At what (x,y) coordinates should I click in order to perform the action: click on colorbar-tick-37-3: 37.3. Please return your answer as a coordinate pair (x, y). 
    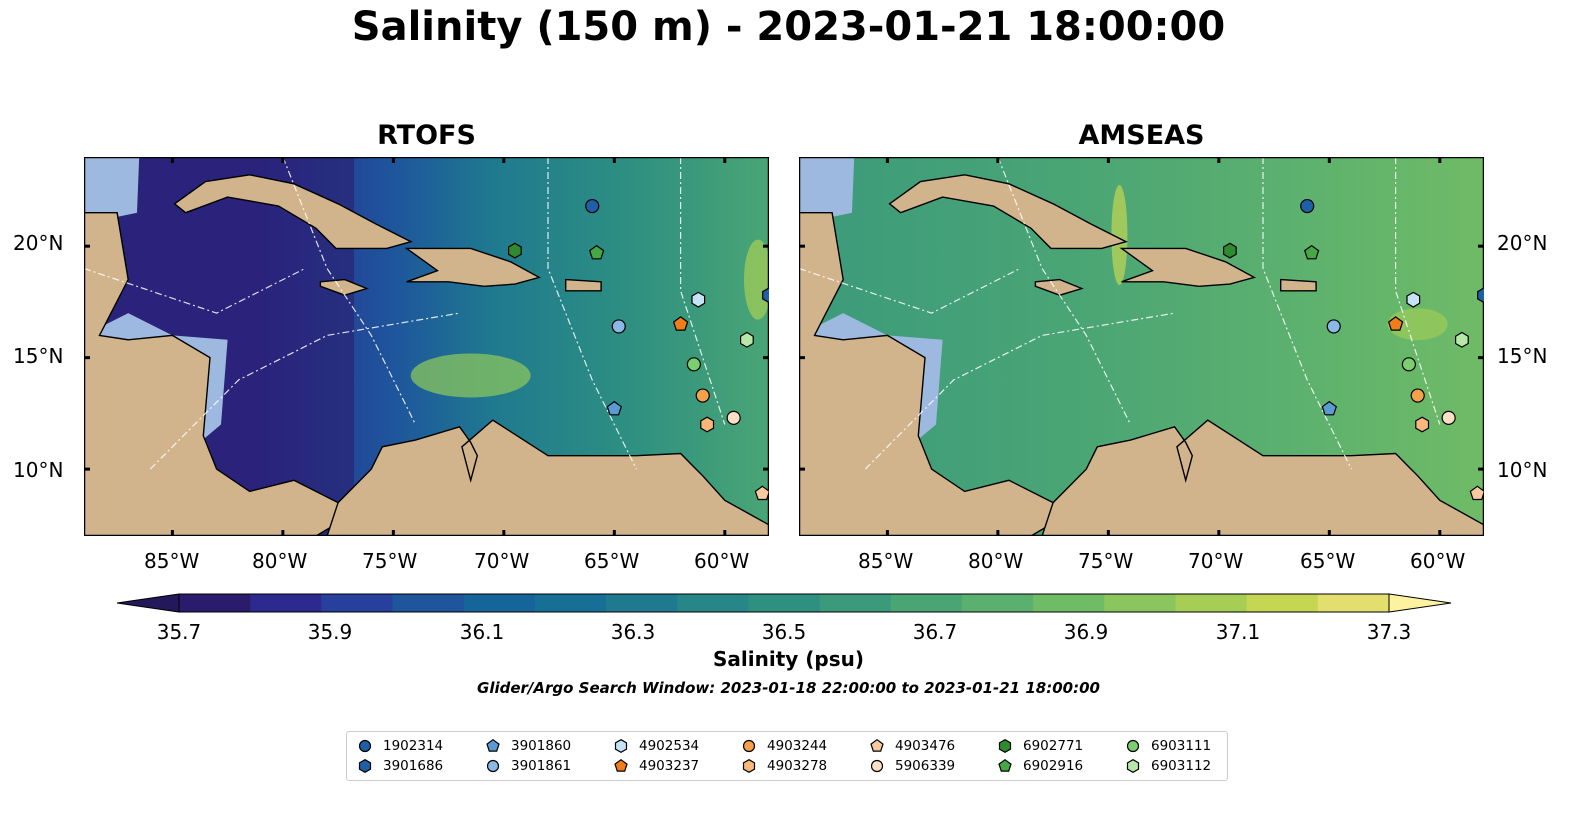
    Looking at the image, I should click on (1389, 632).